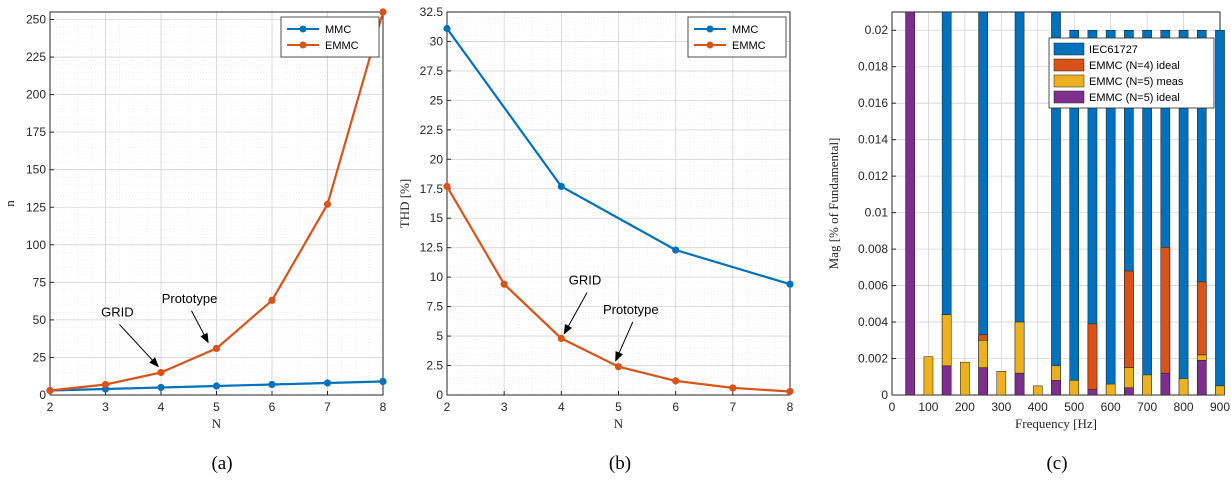 This screenshot has width=1231, height=483. I want to click on legend-label: EMMC, so click(342, 46).